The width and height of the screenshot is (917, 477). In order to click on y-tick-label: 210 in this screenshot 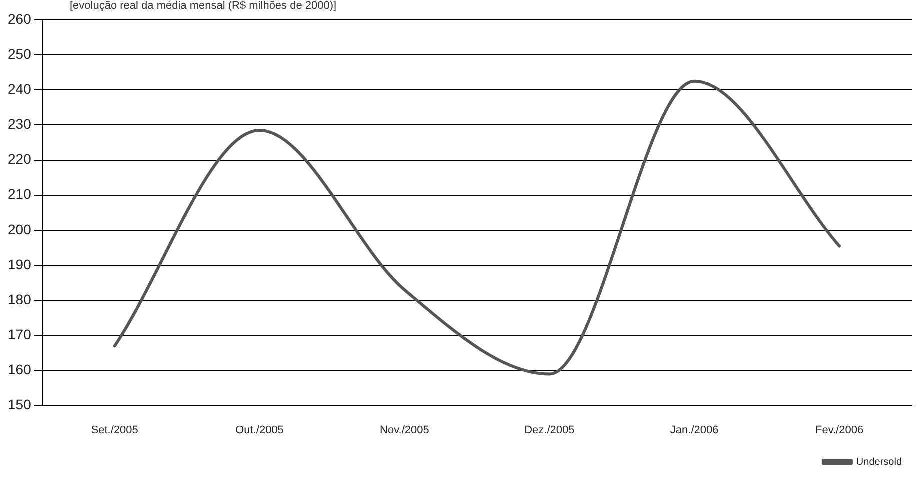, I will do `click(20, 194)`.